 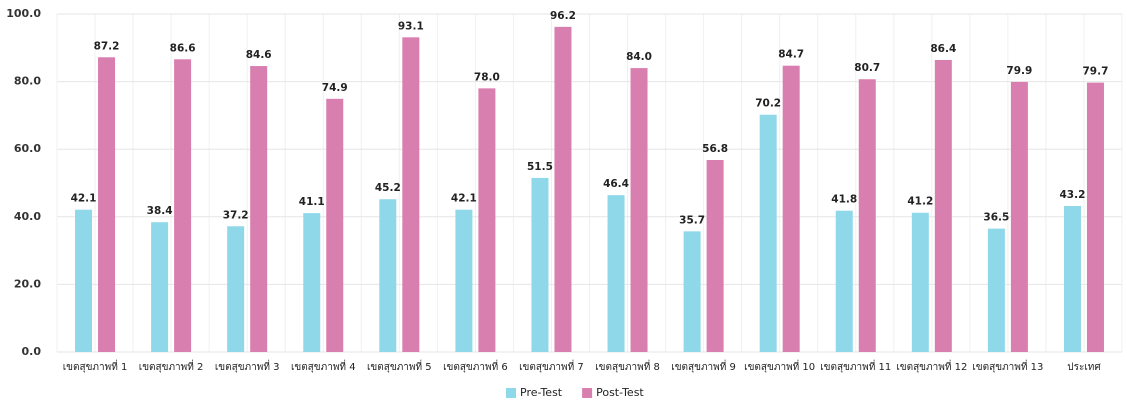 What do you see at coordinates (27, 283) in the screenshot?
I see `y-tick-label: 20.0` at bounding box center [27, 283].